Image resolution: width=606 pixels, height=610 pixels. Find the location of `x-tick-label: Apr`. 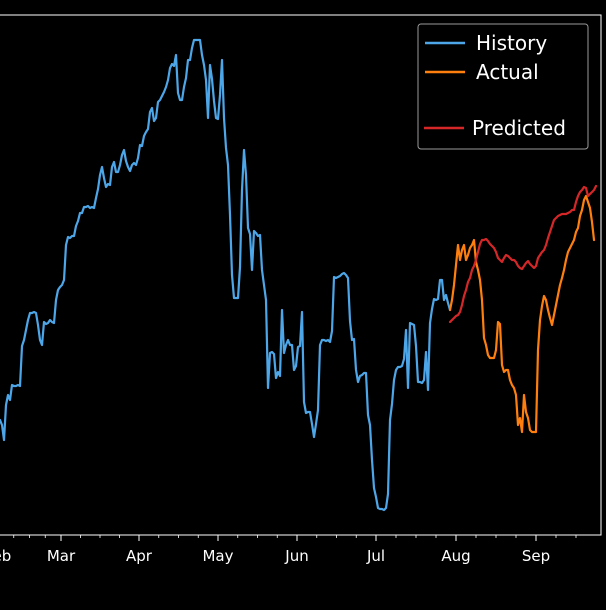

x-tick-label: Apr is located at coordinates (139, 556).